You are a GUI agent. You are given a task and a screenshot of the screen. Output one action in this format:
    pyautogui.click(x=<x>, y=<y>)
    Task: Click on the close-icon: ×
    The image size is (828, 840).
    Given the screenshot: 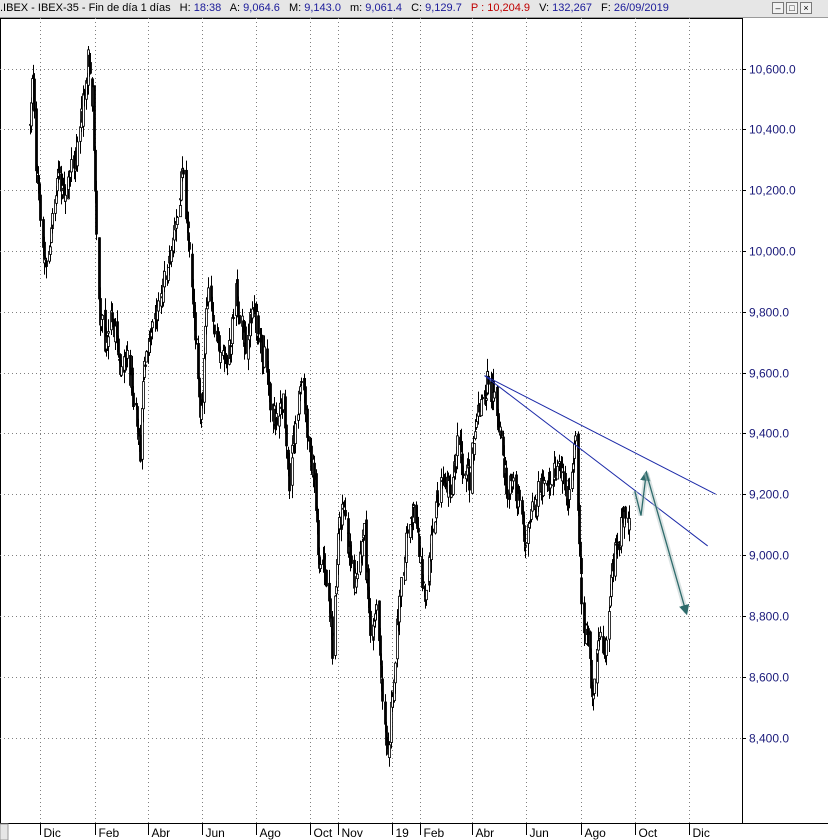 What is the action you would take?
    pyautogui.click(x=806, y=8)
    